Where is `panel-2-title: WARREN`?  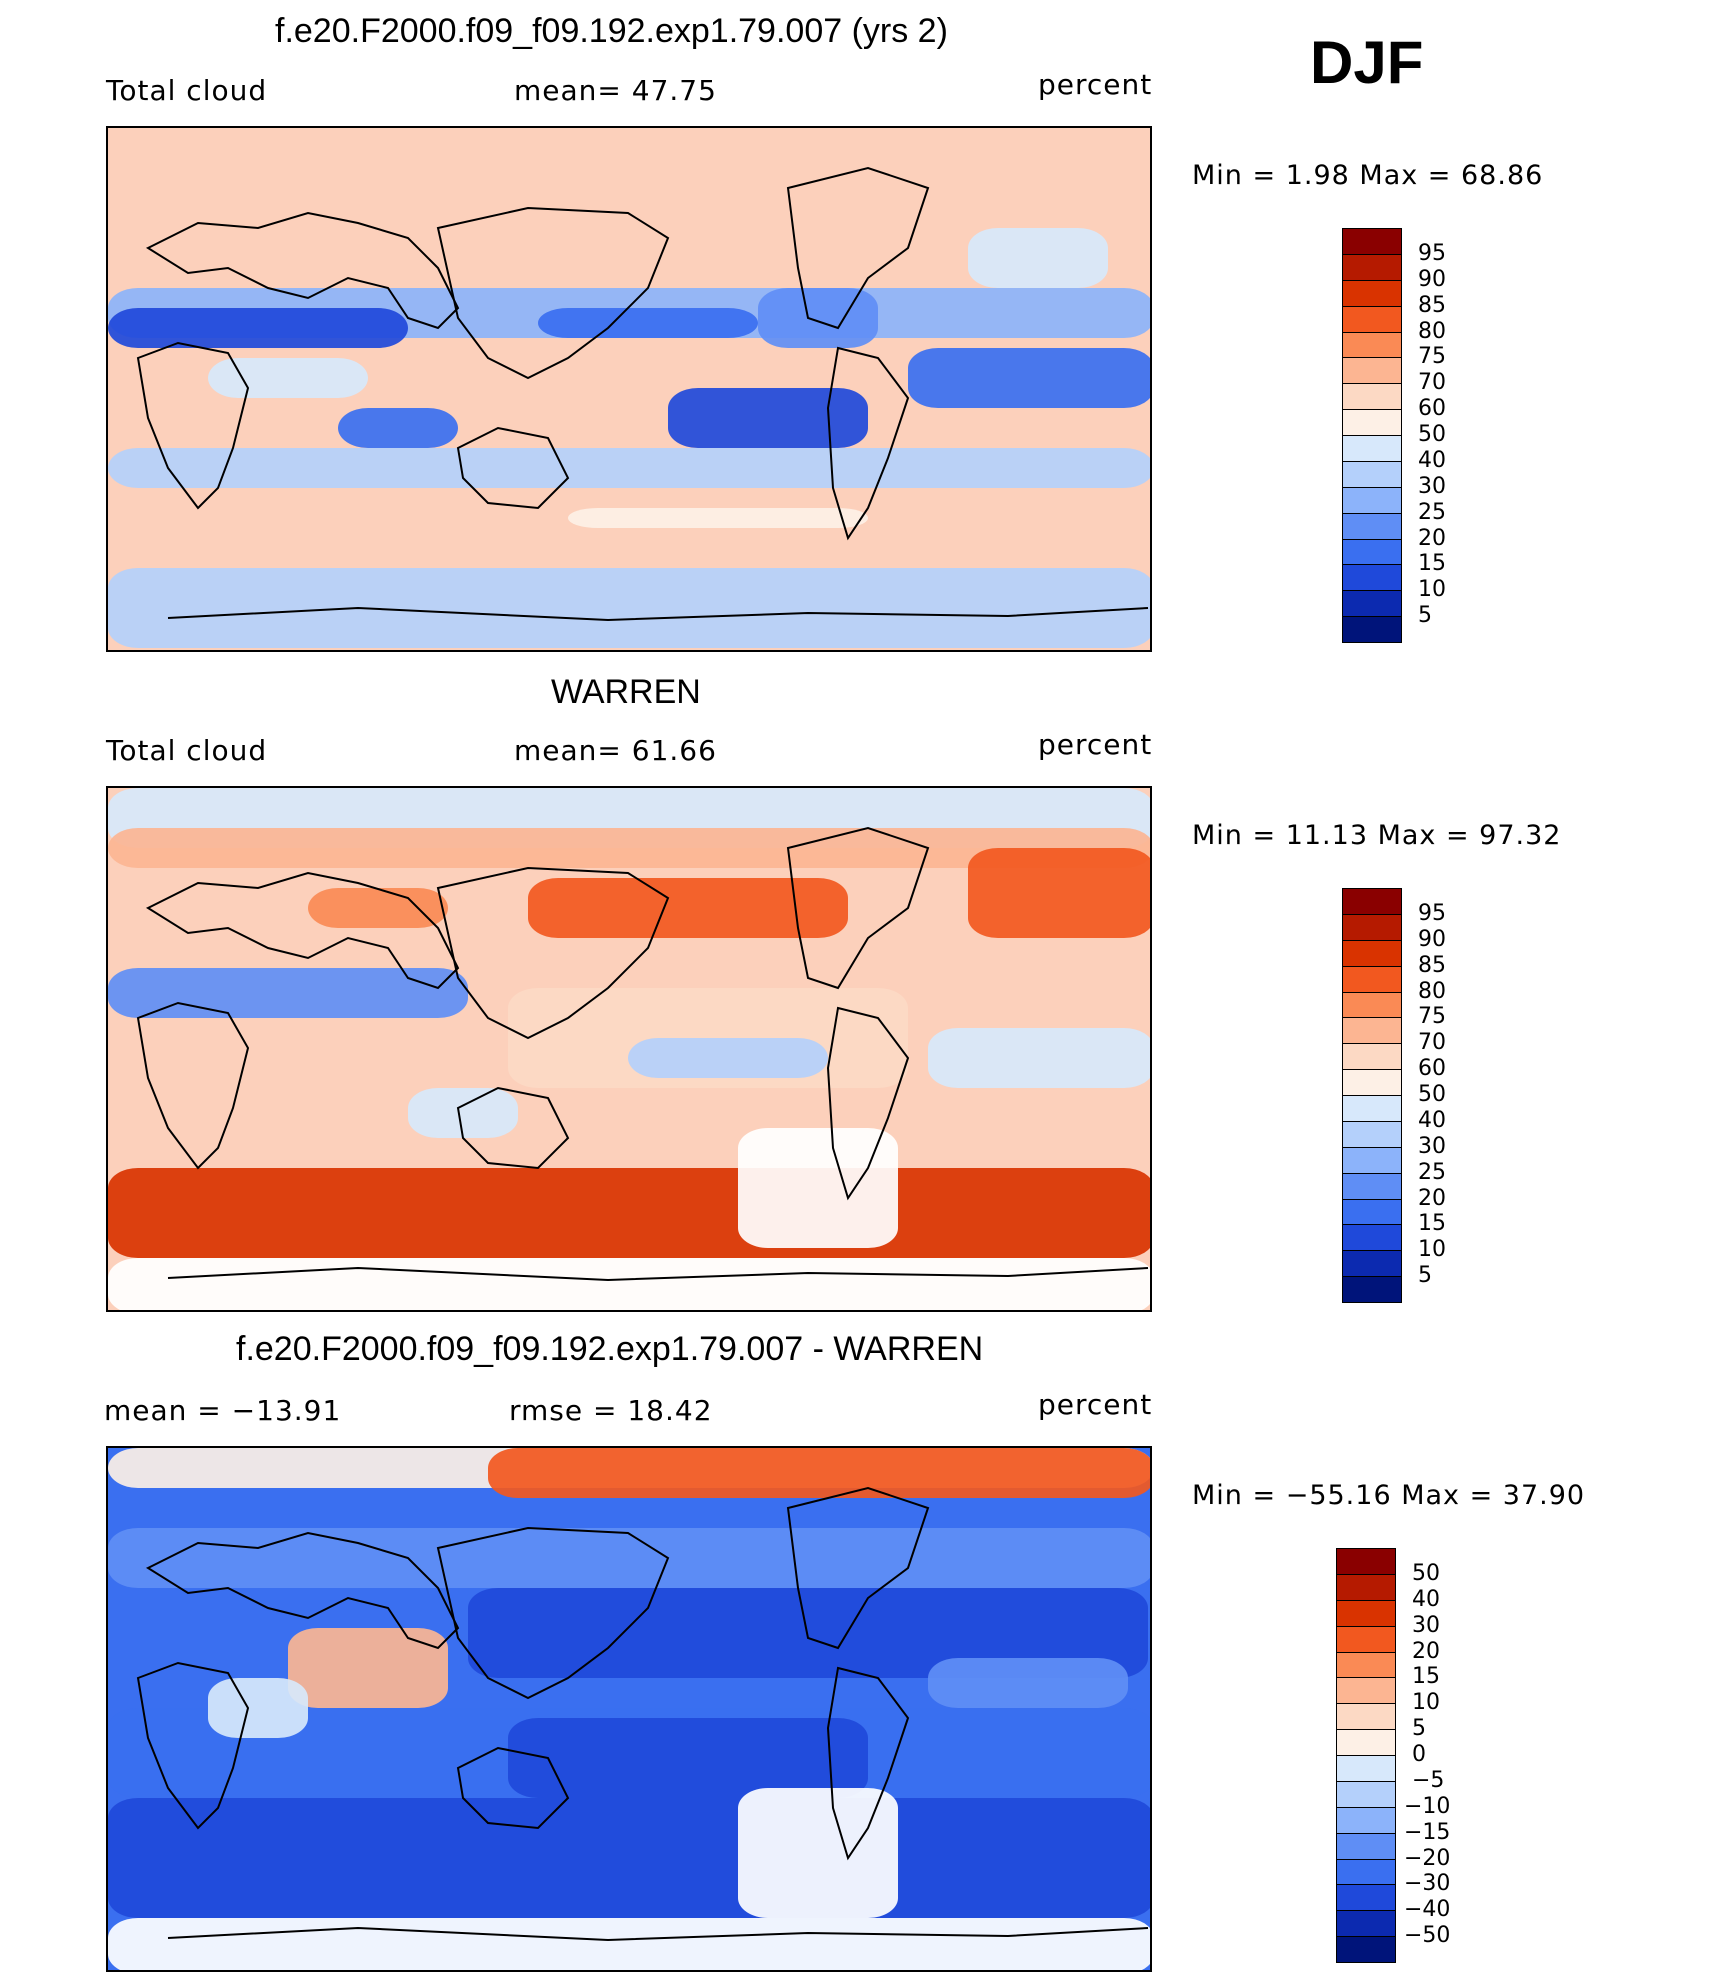
panel-2-title: WARREN is located at coordinates (626, 692).